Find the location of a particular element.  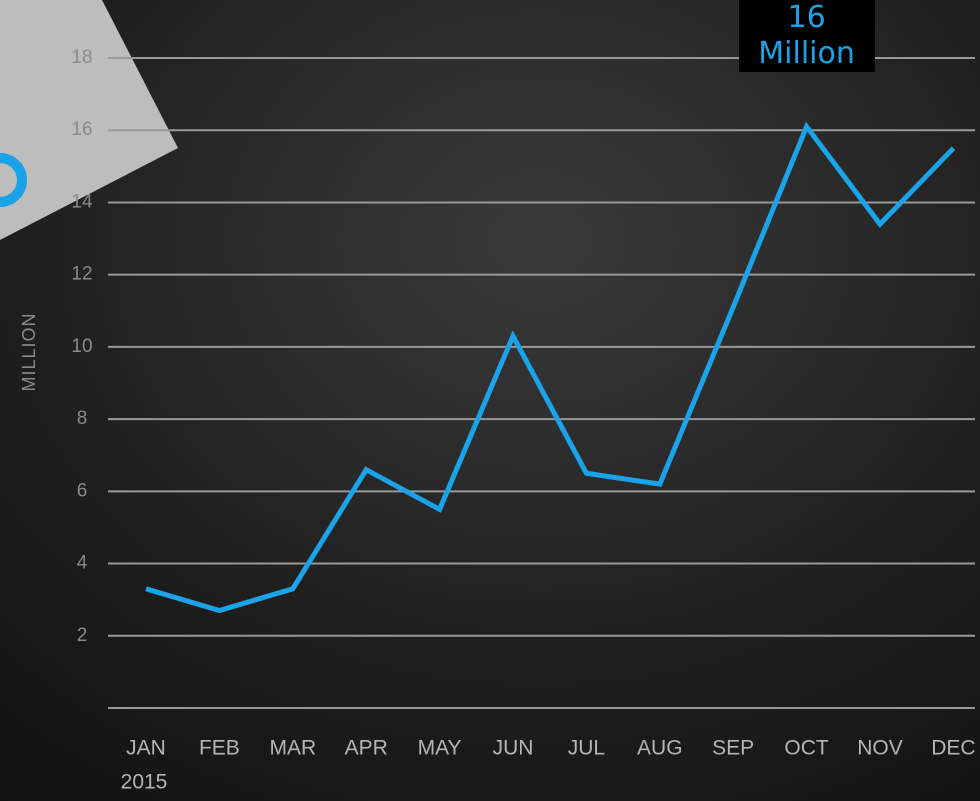

x-tick-label: FEB is located at coordinates (219, 748).